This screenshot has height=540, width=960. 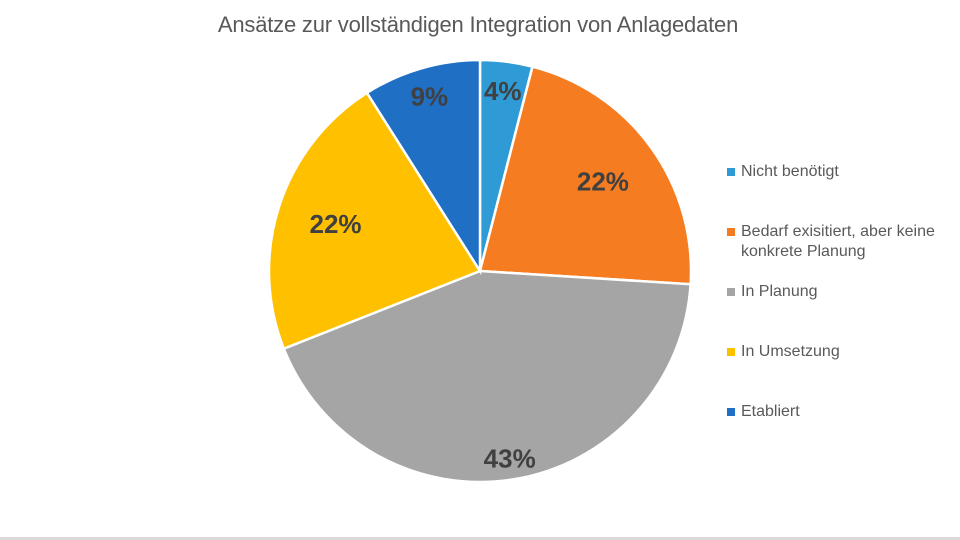 What do you see at coordinates (423, 167) in the screenshot?
I see `pie-slice-etabliert` at bounding box center [423, 167].